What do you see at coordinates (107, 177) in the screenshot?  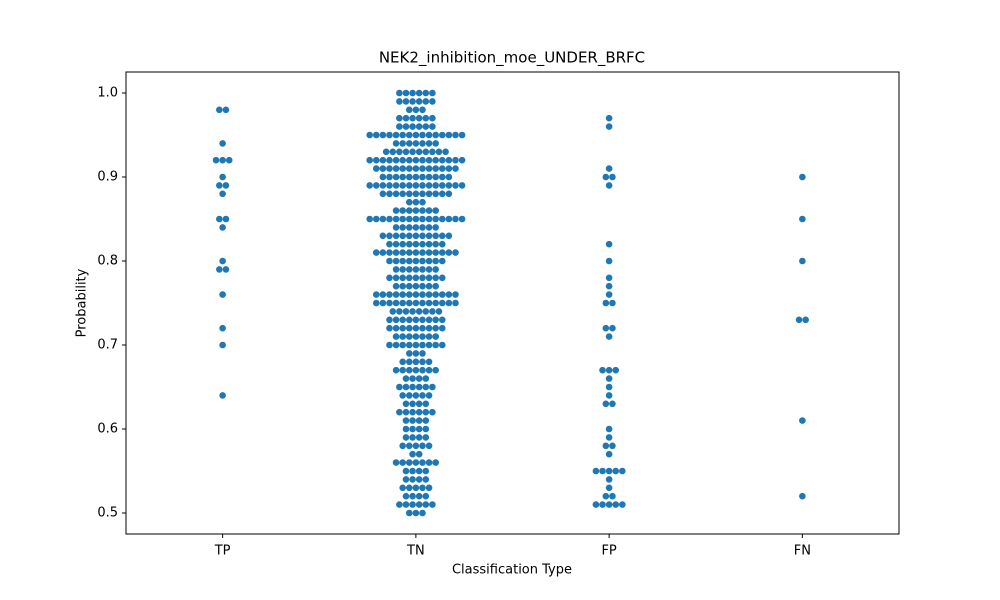 I see `y-tick-label: 0.9` at bounding box center [107, 177].